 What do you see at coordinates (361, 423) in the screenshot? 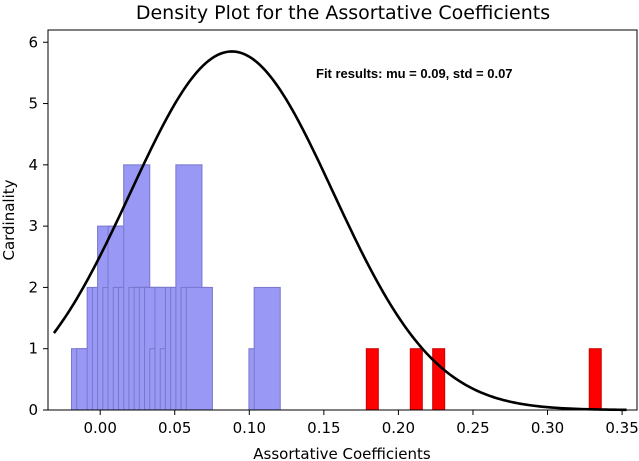
I see `x-axis-ticks: 0.00 0.05 0.10 0.15 0.20 0.25 0.30 0.35` at bounding box center [361, 423].